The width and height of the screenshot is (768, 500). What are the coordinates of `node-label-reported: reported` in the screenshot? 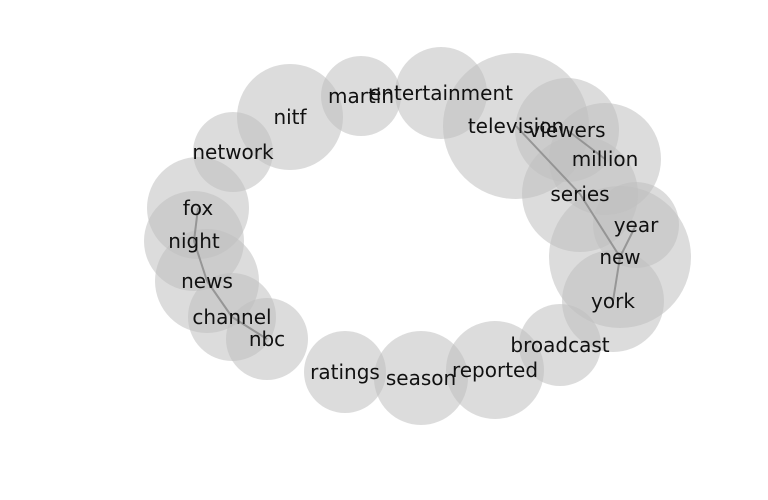 It's located at (495, 370).